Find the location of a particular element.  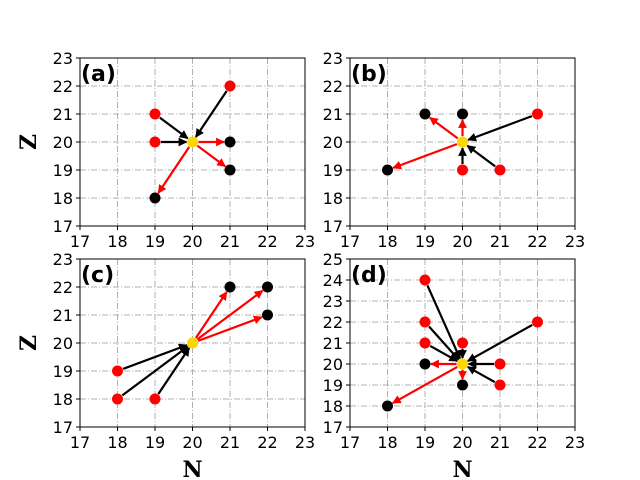

y-tick-label: 25 is located at coordinates (333, 259).